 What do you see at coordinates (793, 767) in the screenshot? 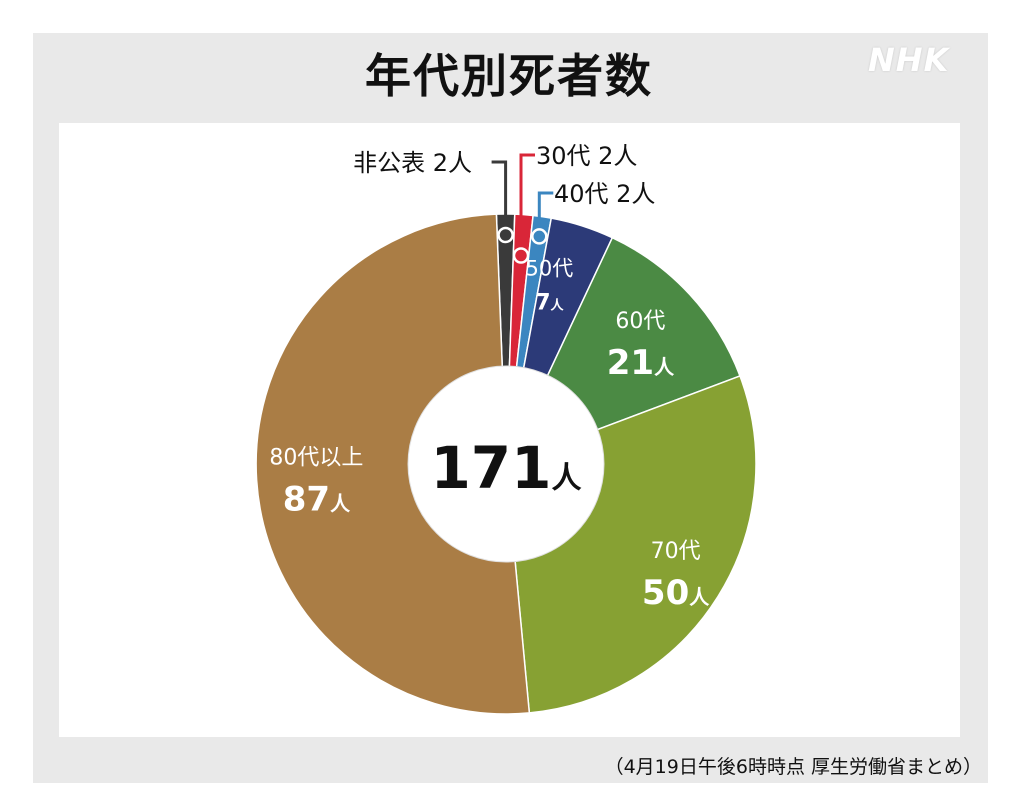
I see `footnote: （4月19日午後6時時点 厚生労働省まとめ）` at bounding box center [793, 767].